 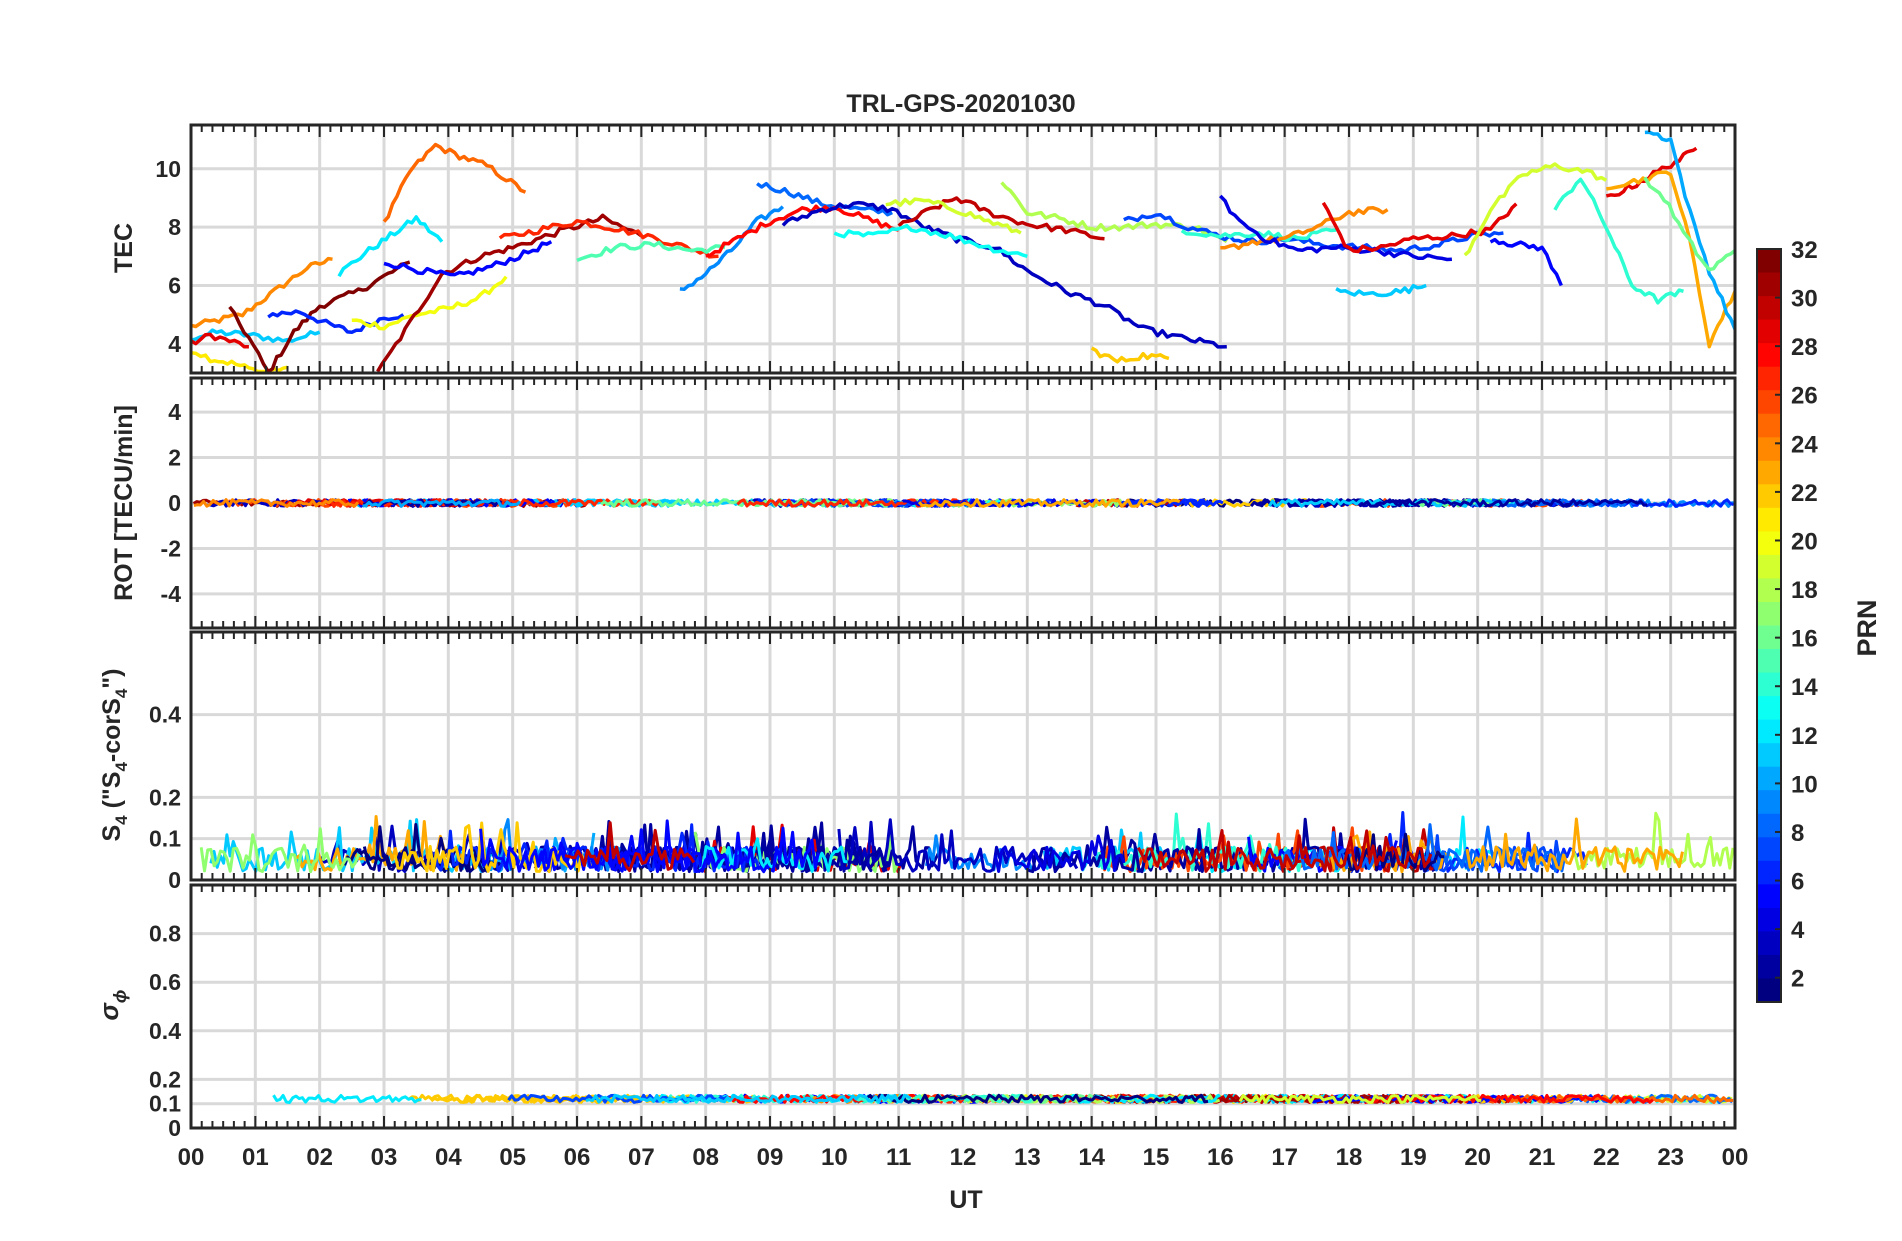 What do you see at coordinates (1804, 493) in the screenshot?
I see `colorbar-tick-label: 22` at bounding box center [1804, 493].